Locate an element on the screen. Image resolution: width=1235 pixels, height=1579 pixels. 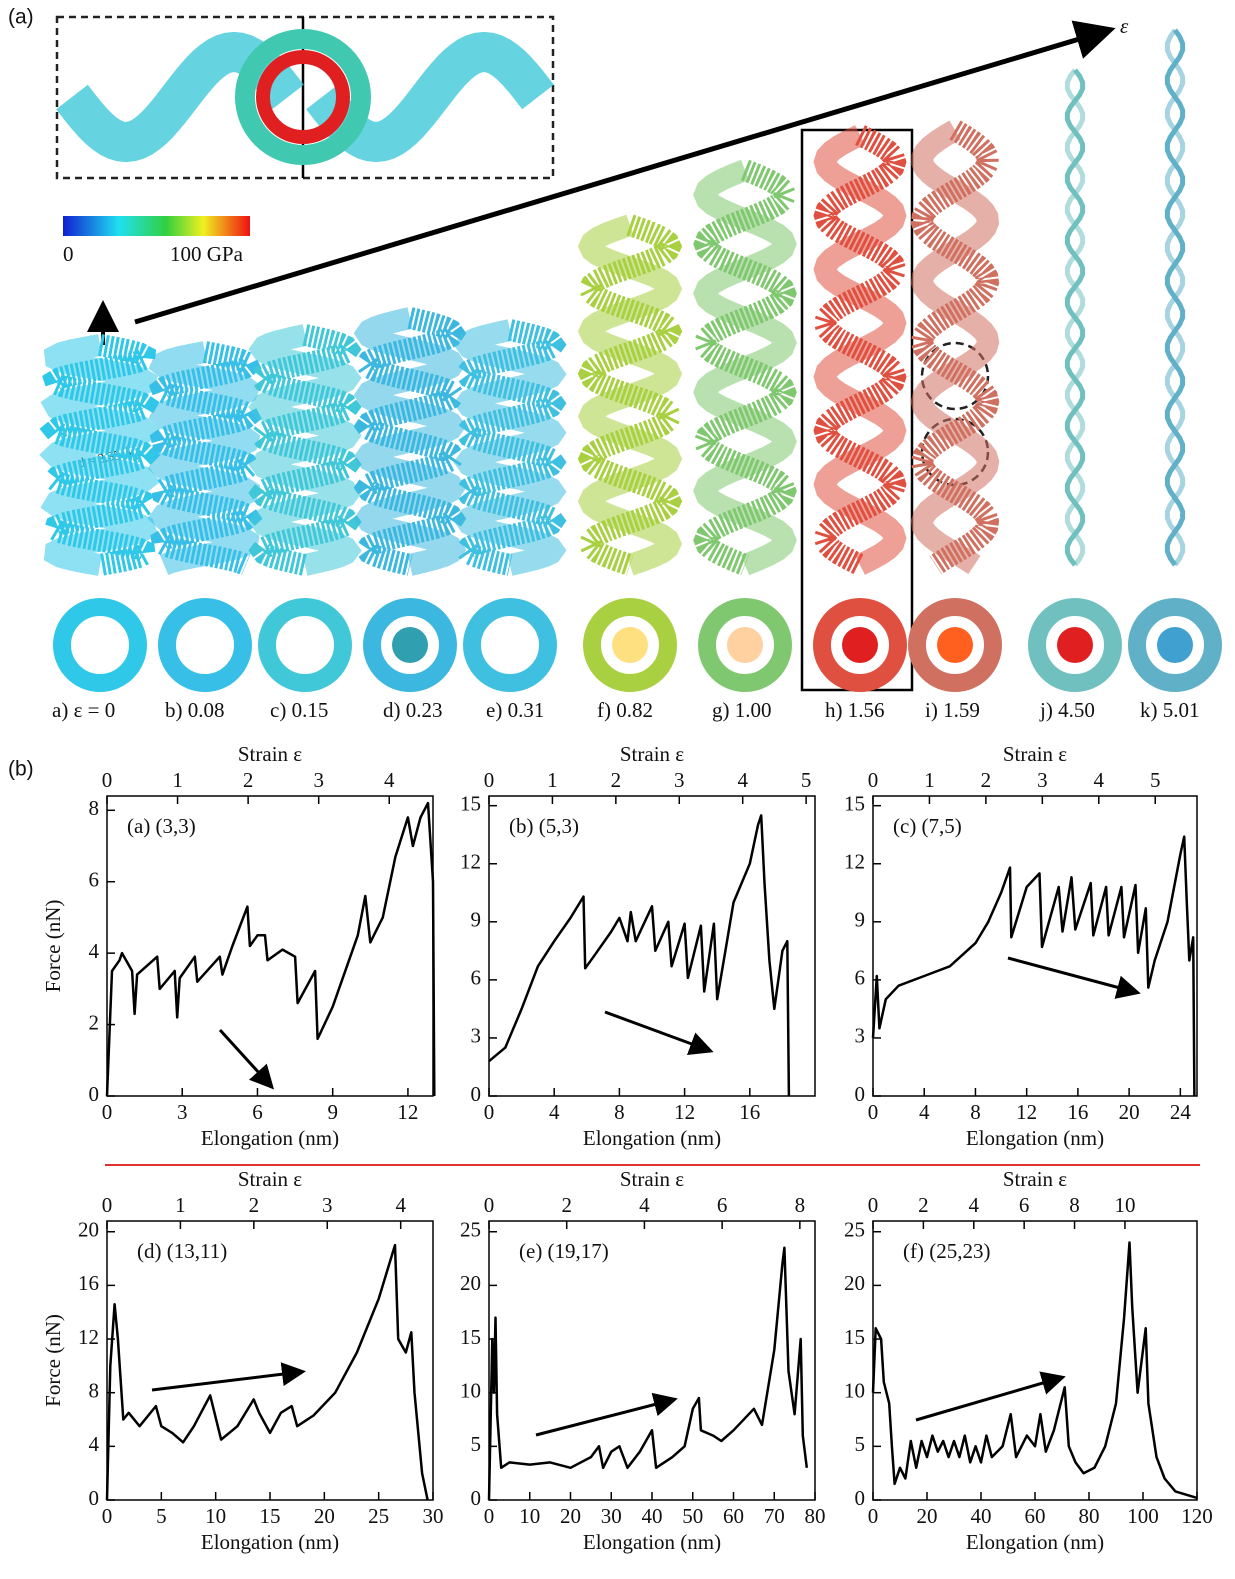
y-tick-label: 2 is located at coordinates (94, 1022).